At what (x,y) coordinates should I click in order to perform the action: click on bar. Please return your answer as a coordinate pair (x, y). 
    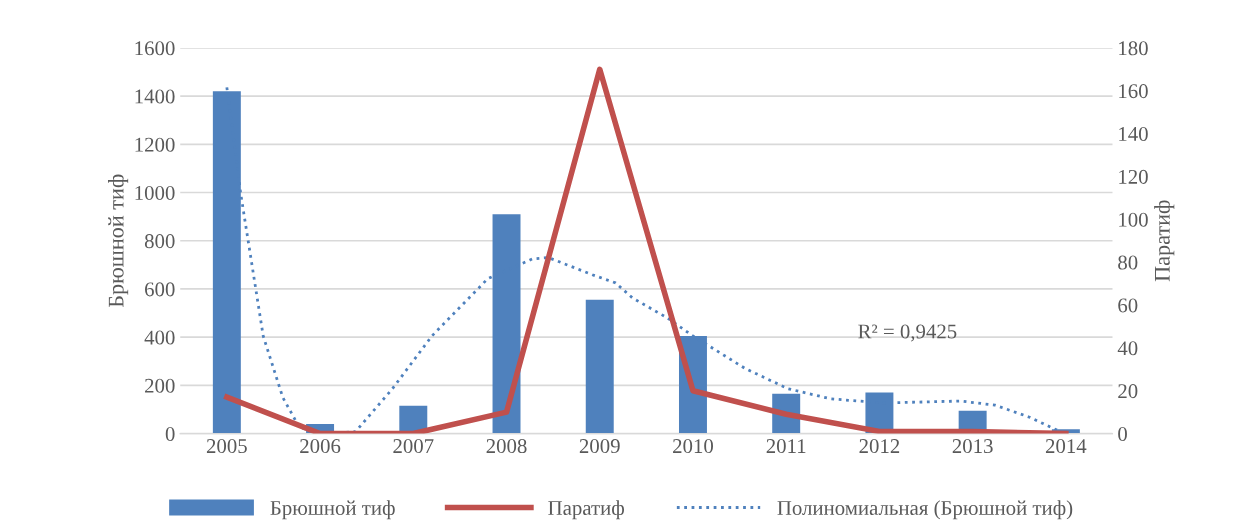
    Looking at the image, I should click on (599, 366).